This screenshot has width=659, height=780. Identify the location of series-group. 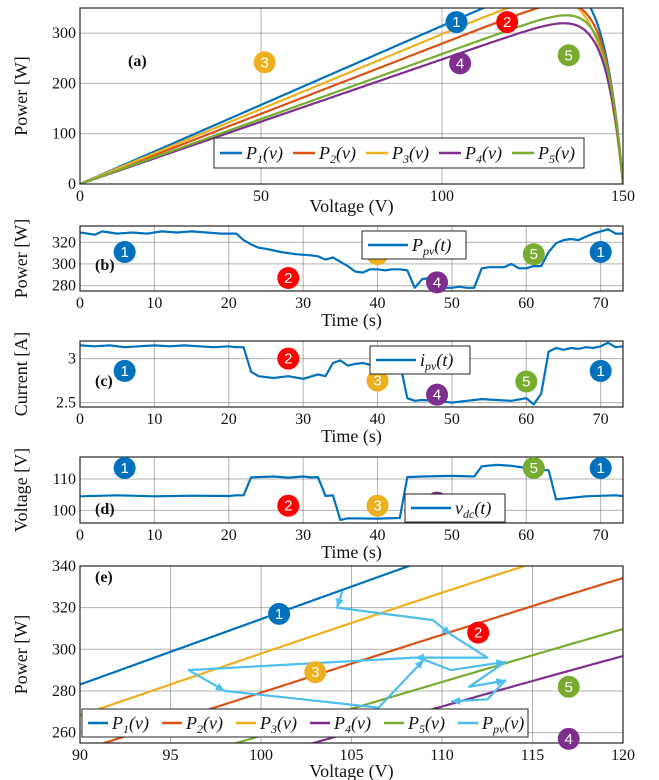
(351, 258).